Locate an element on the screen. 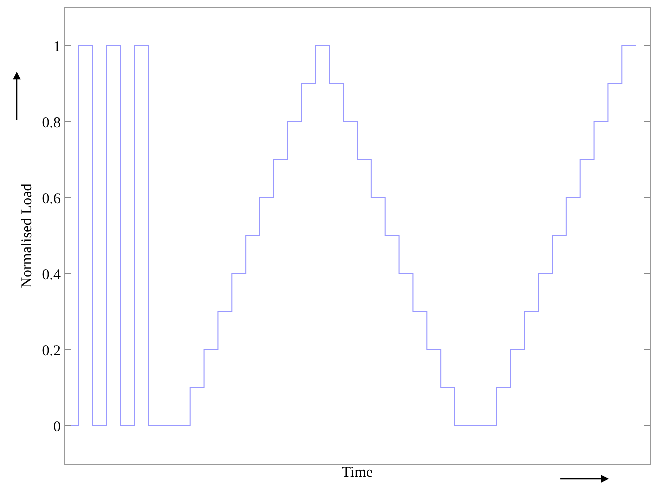 The width and height of the screenshot is (663, 489). y-tick-label: 0.2 is located at coordinates (51, 351).